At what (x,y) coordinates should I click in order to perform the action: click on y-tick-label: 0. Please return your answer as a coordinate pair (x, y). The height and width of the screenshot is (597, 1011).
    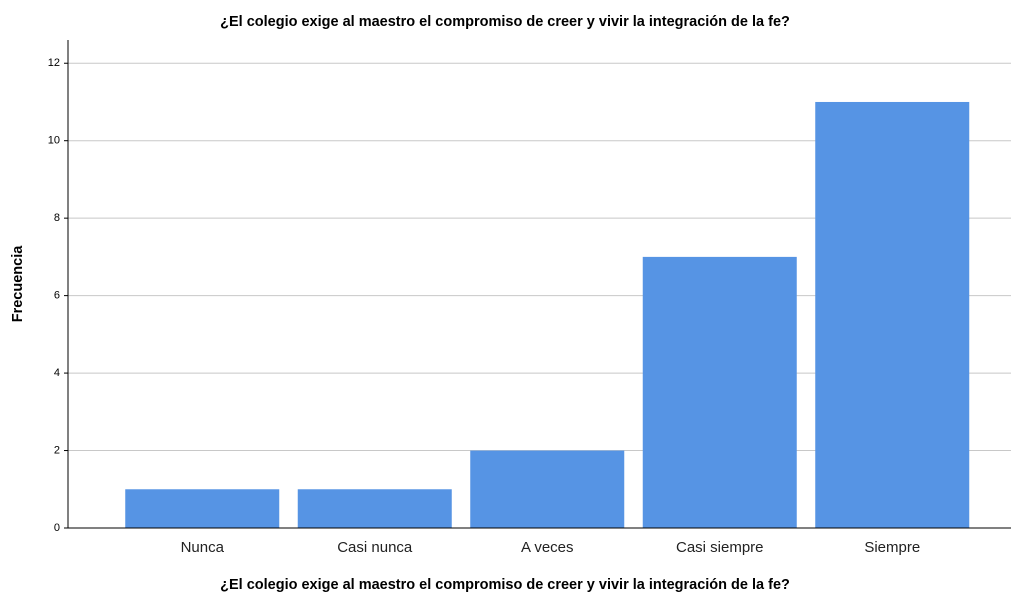
    Looking at the image, I should click on (57, 528).